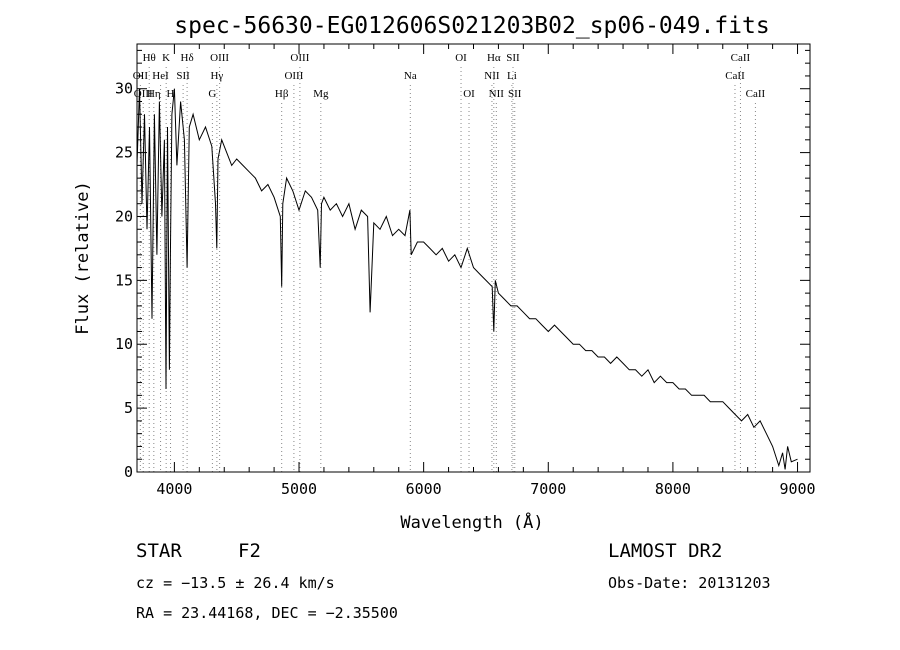 This screenshot has width=900, height=650. Describe the element at coordinates (83, 258) in the screenshot. I see `y-axis-label: Flux (relative)` at that location.